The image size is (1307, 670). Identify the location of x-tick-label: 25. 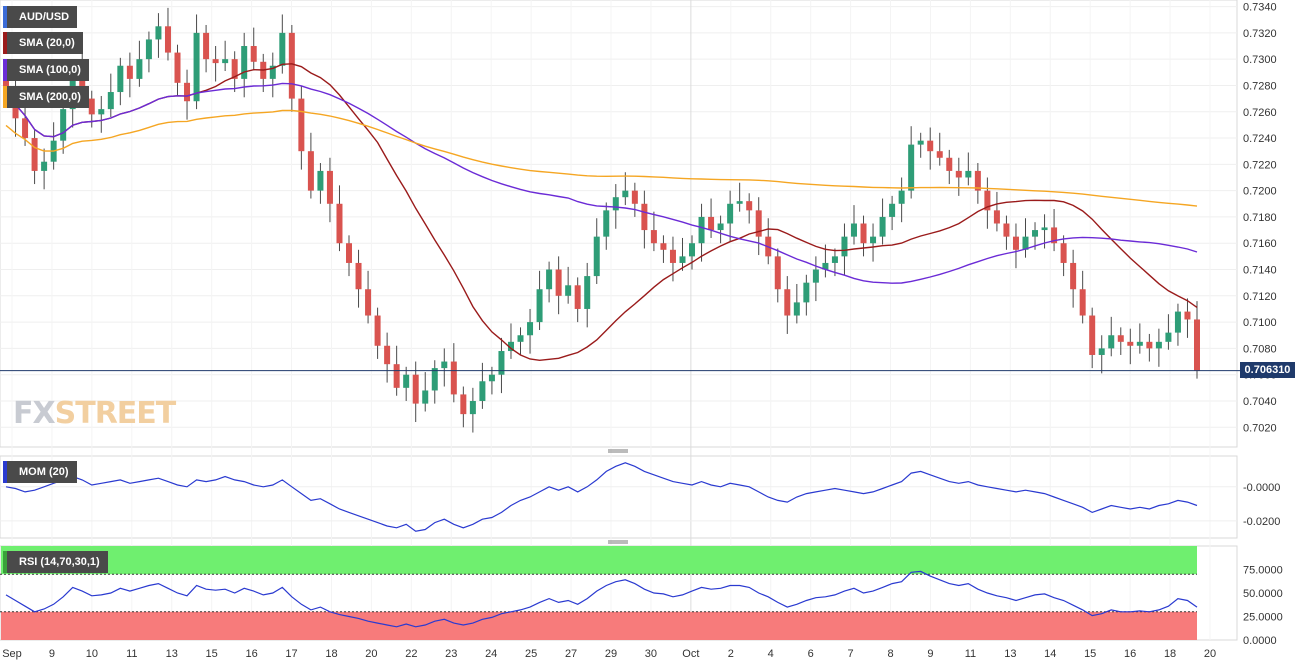
(531, 654).